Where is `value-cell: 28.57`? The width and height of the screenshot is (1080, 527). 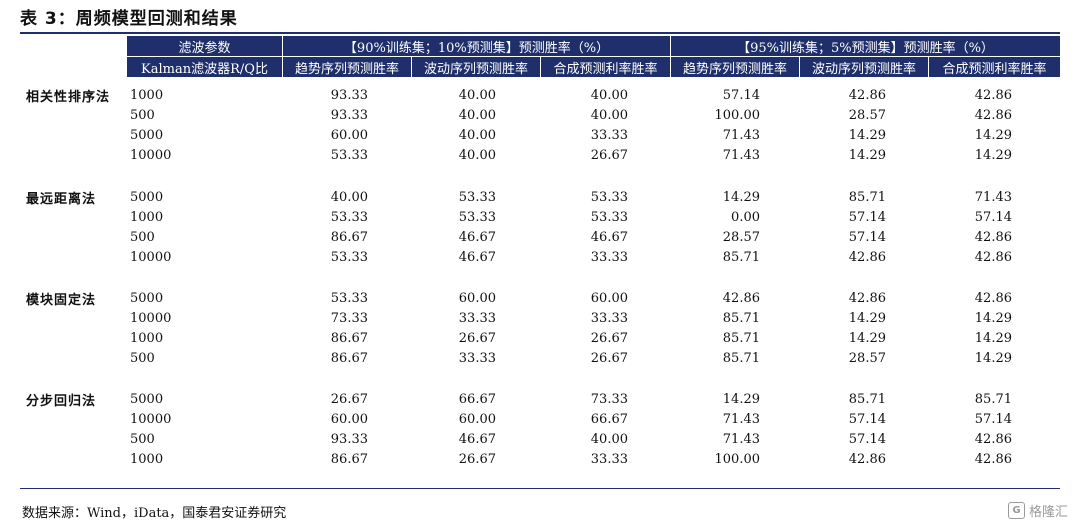
value-cell: 28.57 is located at coordinates (741, 237).